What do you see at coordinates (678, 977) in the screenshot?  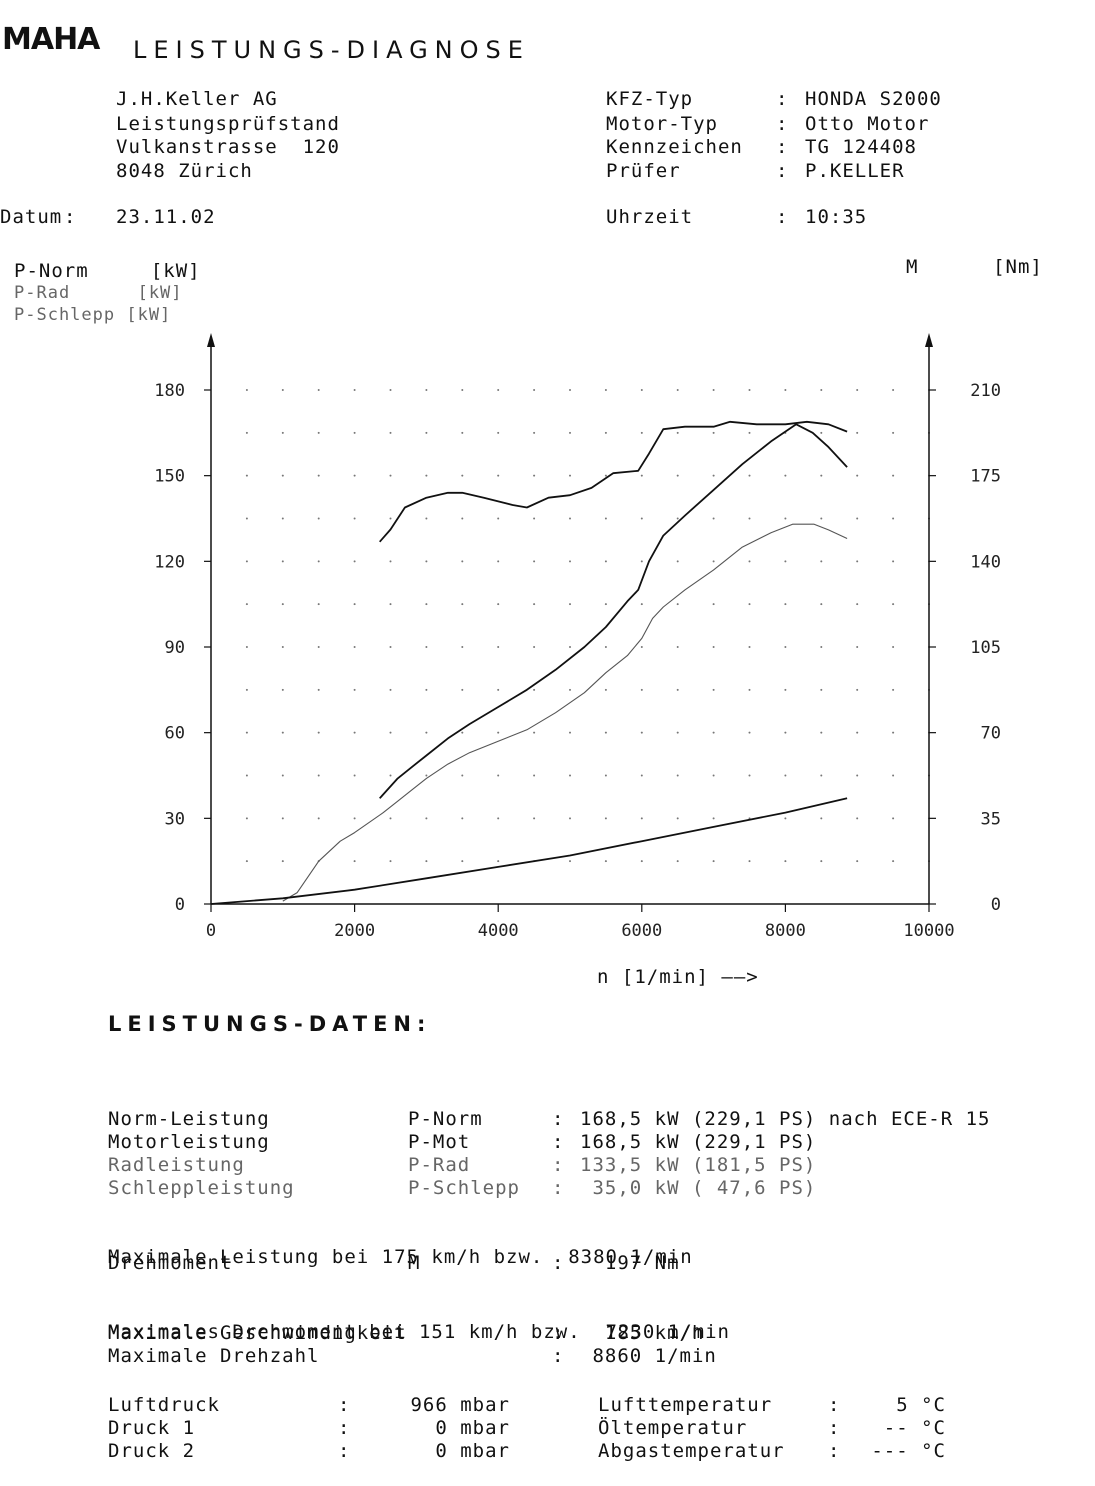 I see `x-axis-label: n [1/min] ——>` at bounding box center [678, 977].